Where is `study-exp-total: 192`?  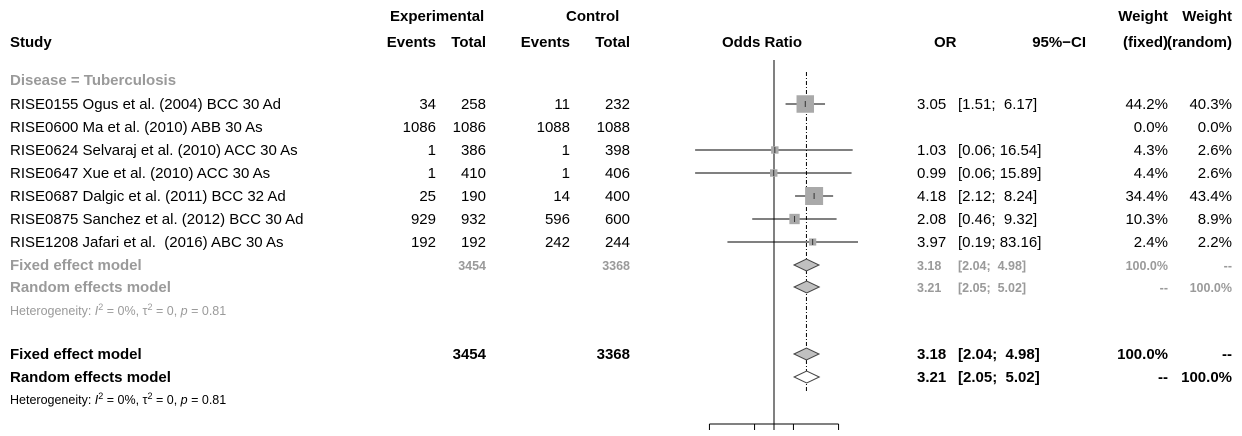
study-exp-total: 192 is located at coordinates (473, 242).